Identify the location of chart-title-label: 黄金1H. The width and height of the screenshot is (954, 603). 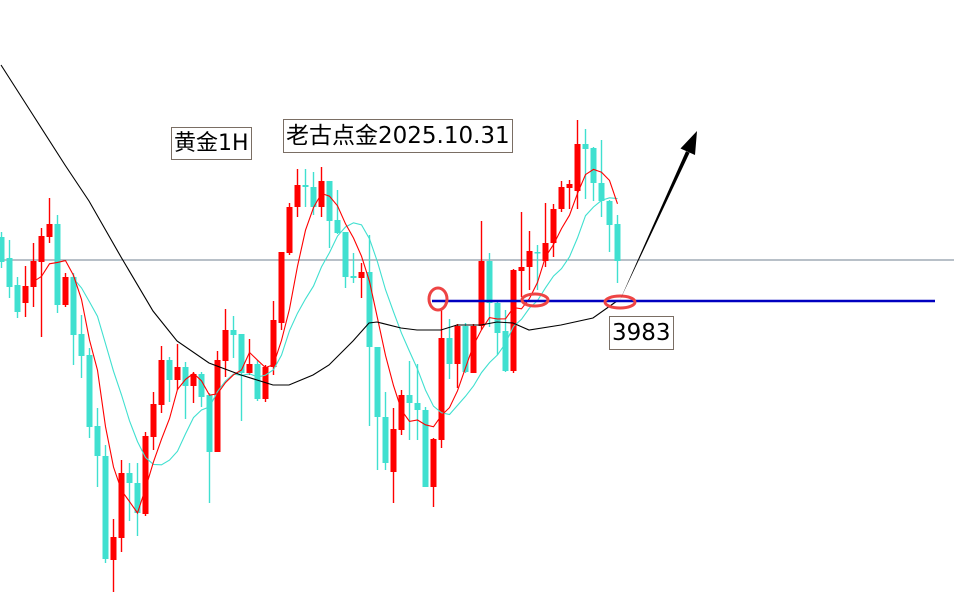
(211, 143).